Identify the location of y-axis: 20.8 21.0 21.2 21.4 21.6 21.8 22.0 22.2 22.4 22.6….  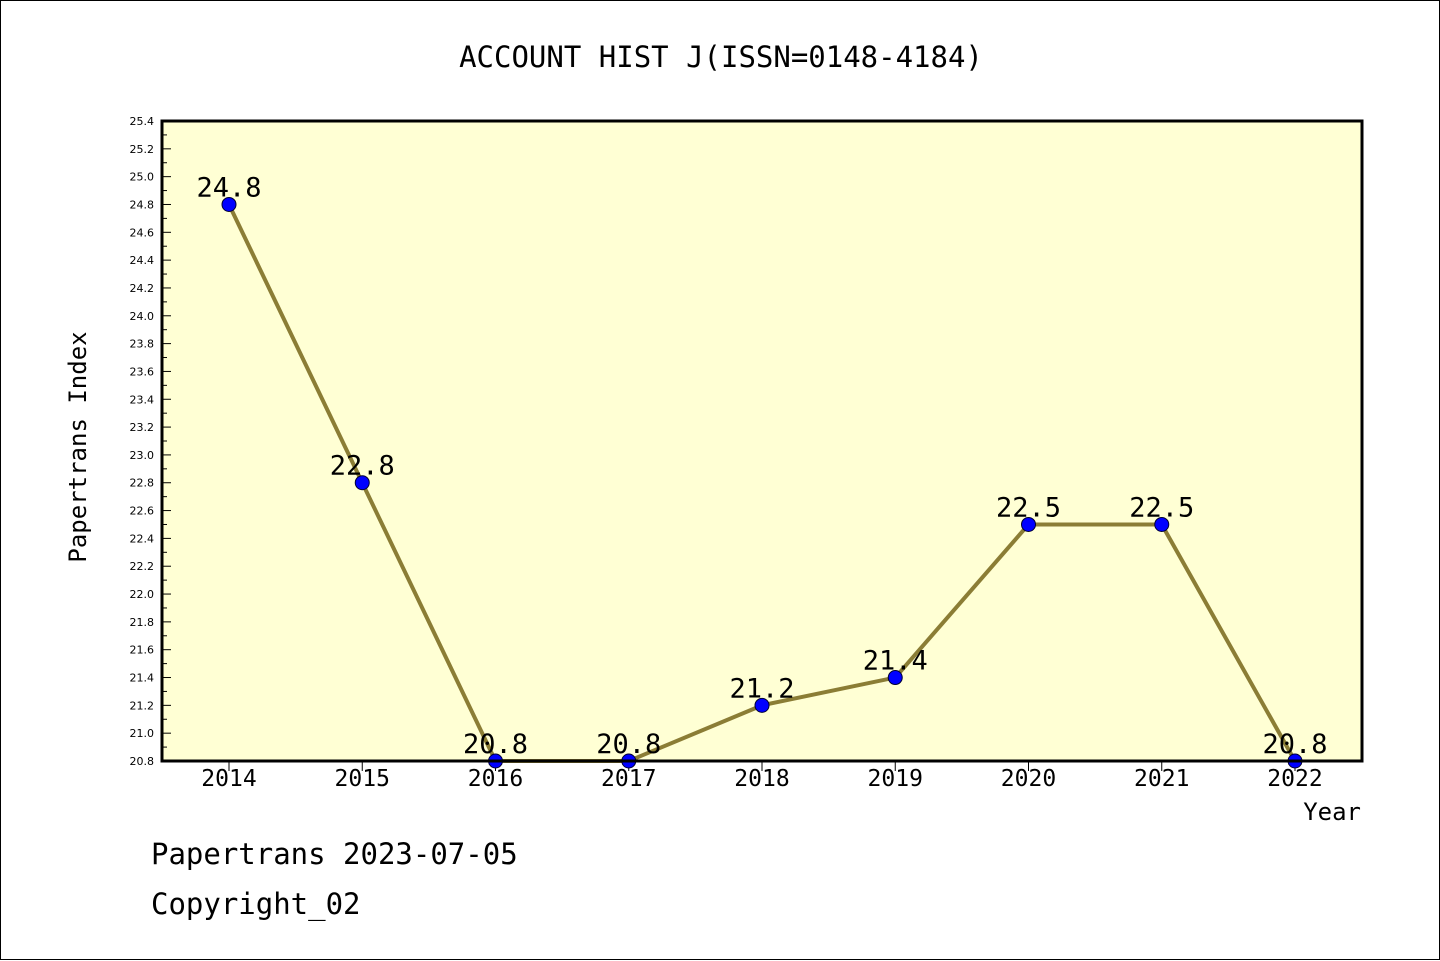
(150, 441).